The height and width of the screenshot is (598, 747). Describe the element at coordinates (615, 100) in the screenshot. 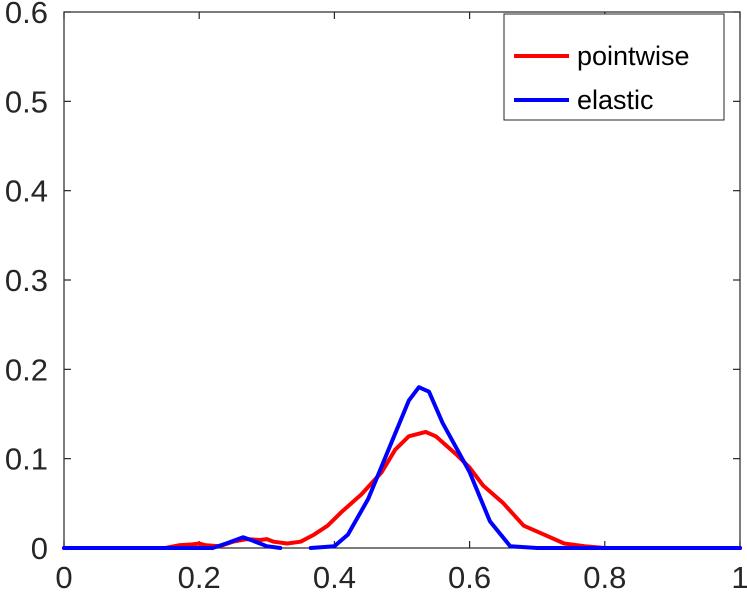

I see `legend-label-elastic: elastic` at that location.